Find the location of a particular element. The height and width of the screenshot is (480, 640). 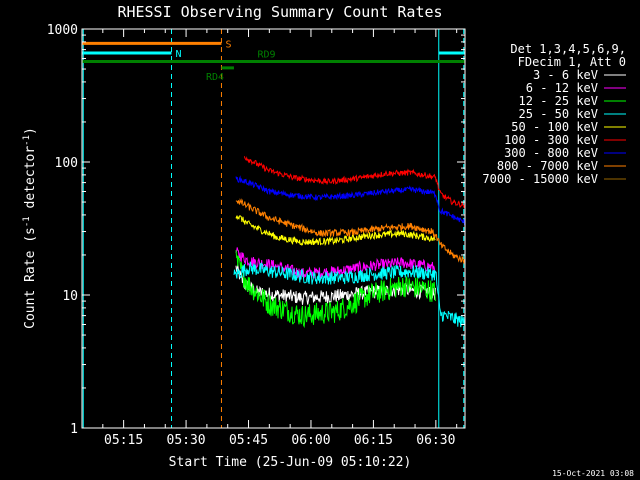

y-axis-label: Count Rate (s-1 detector-1) is located at coordinates (30, 228).